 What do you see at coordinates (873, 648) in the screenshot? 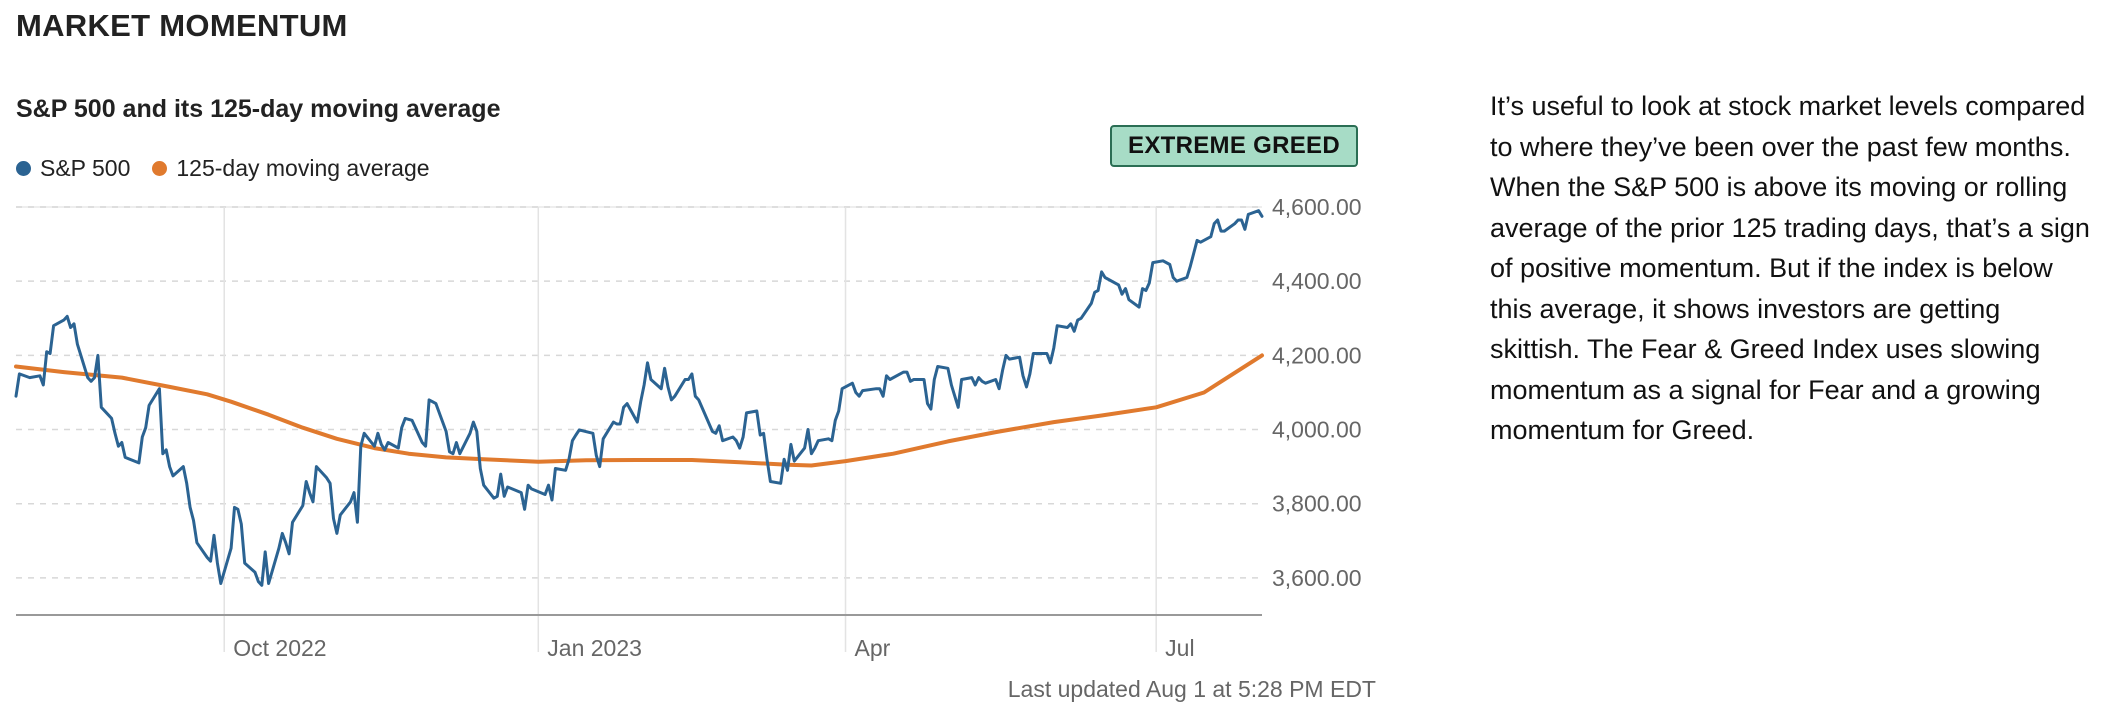
I see `x-tick-label: Apr` at bounding box center [873, 648].